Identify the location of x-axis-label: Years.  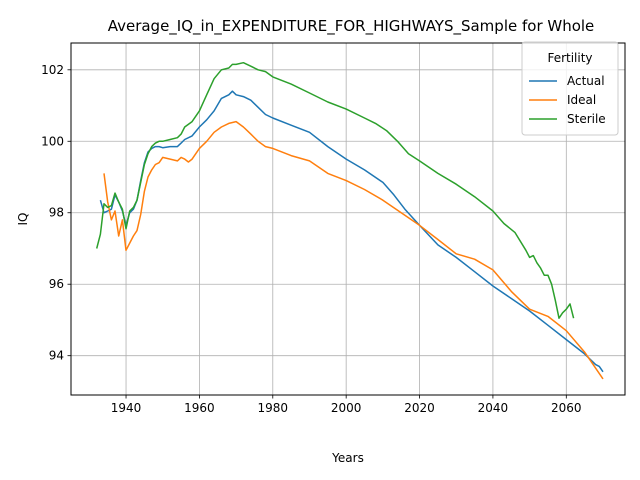
(347, 458).